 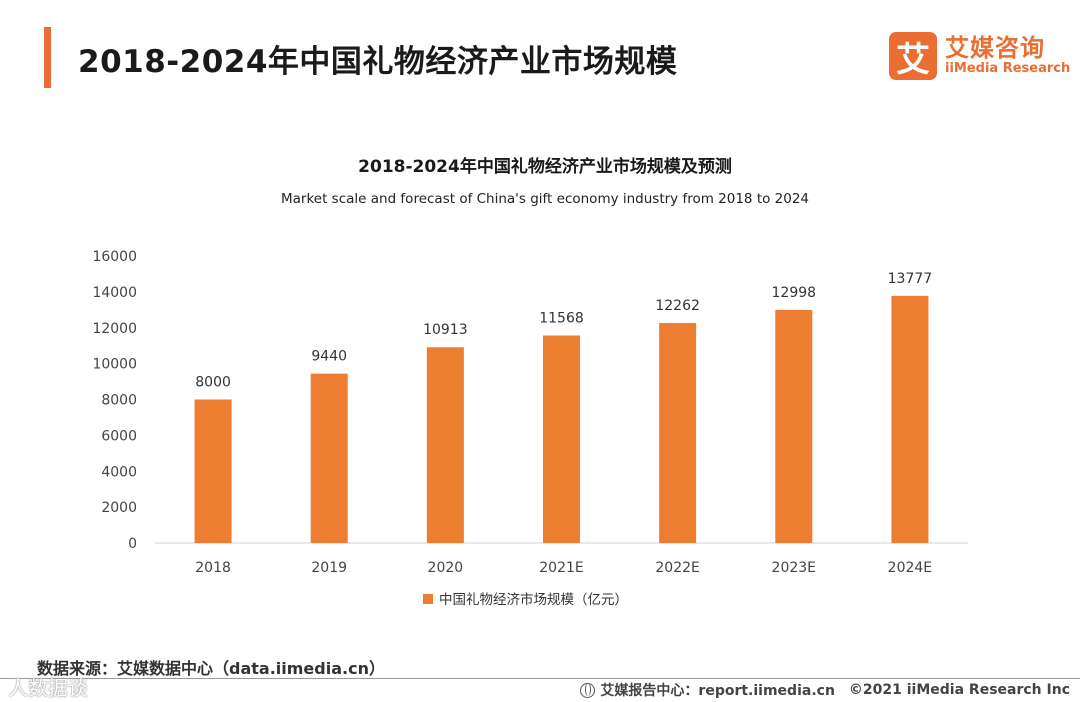 What do you see at coordinates (995, 48) in the screenshot?
I see `logo-cn: 艾媒咨询` at bounding box center [995, 48].